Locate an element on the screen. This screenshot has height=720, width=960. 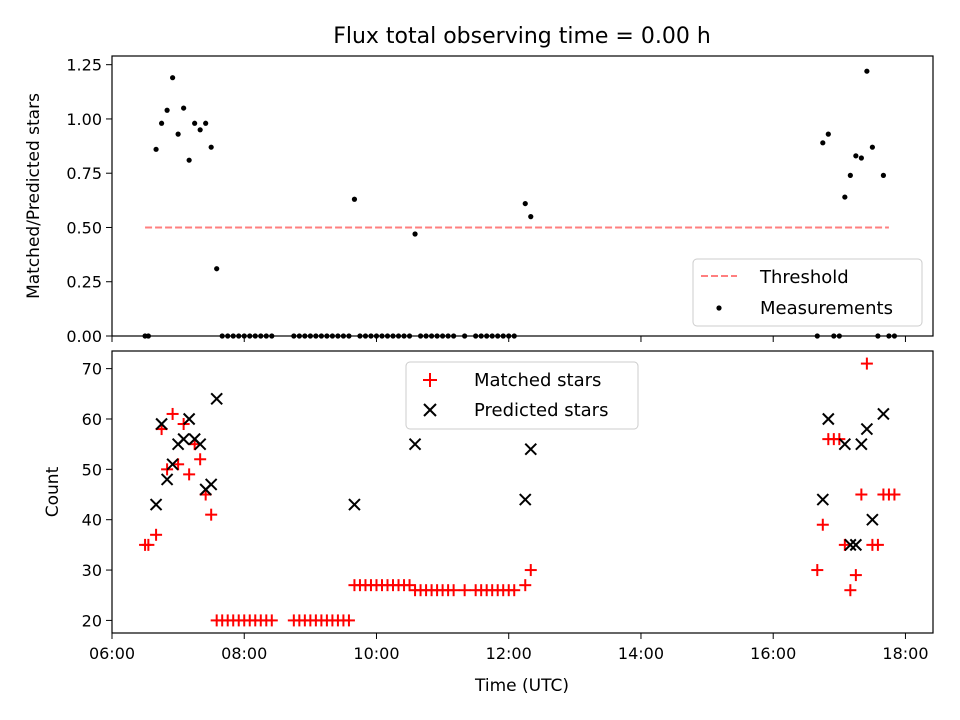
measurements-legend-label: Measurements is located at coordinates (826, 308).